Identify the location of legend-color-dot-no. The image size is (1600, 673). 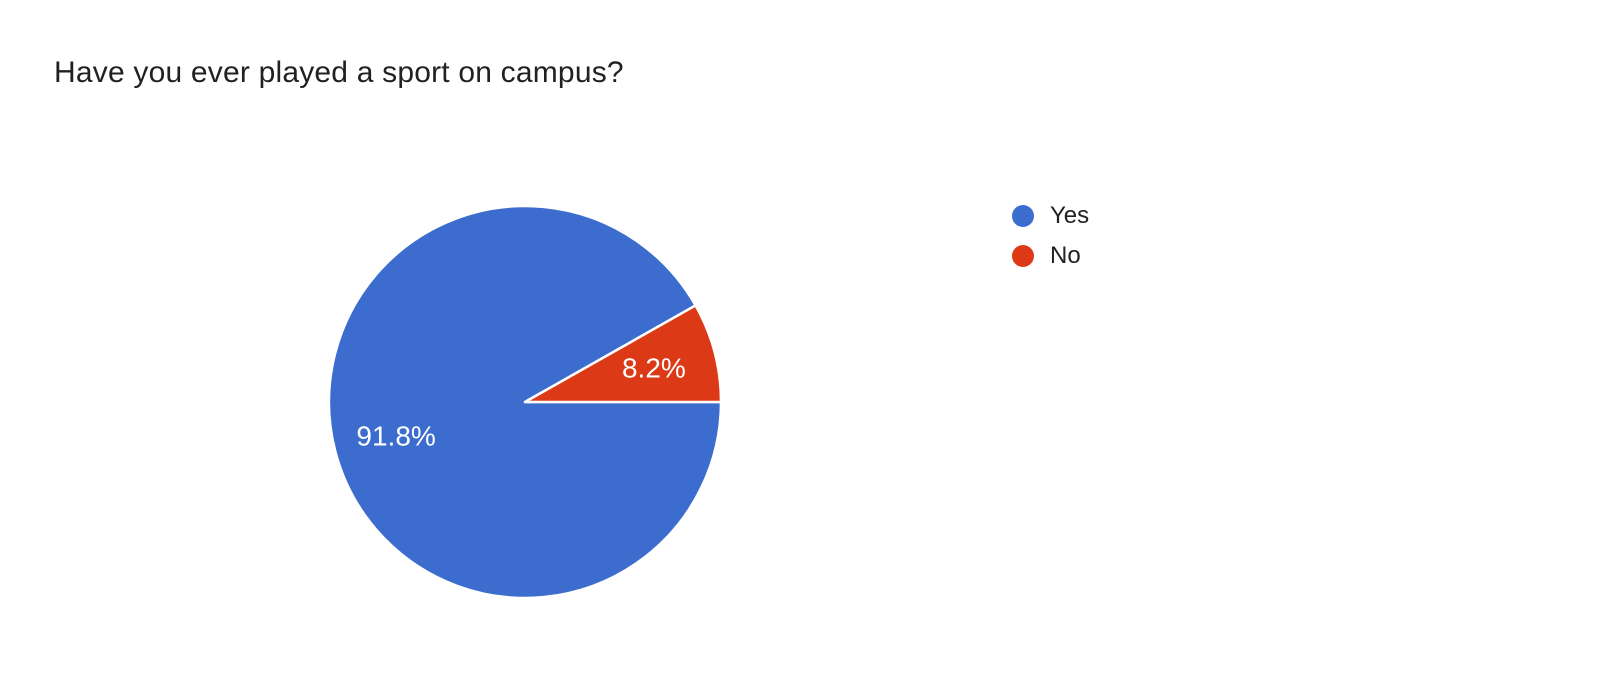
(1023, 256).